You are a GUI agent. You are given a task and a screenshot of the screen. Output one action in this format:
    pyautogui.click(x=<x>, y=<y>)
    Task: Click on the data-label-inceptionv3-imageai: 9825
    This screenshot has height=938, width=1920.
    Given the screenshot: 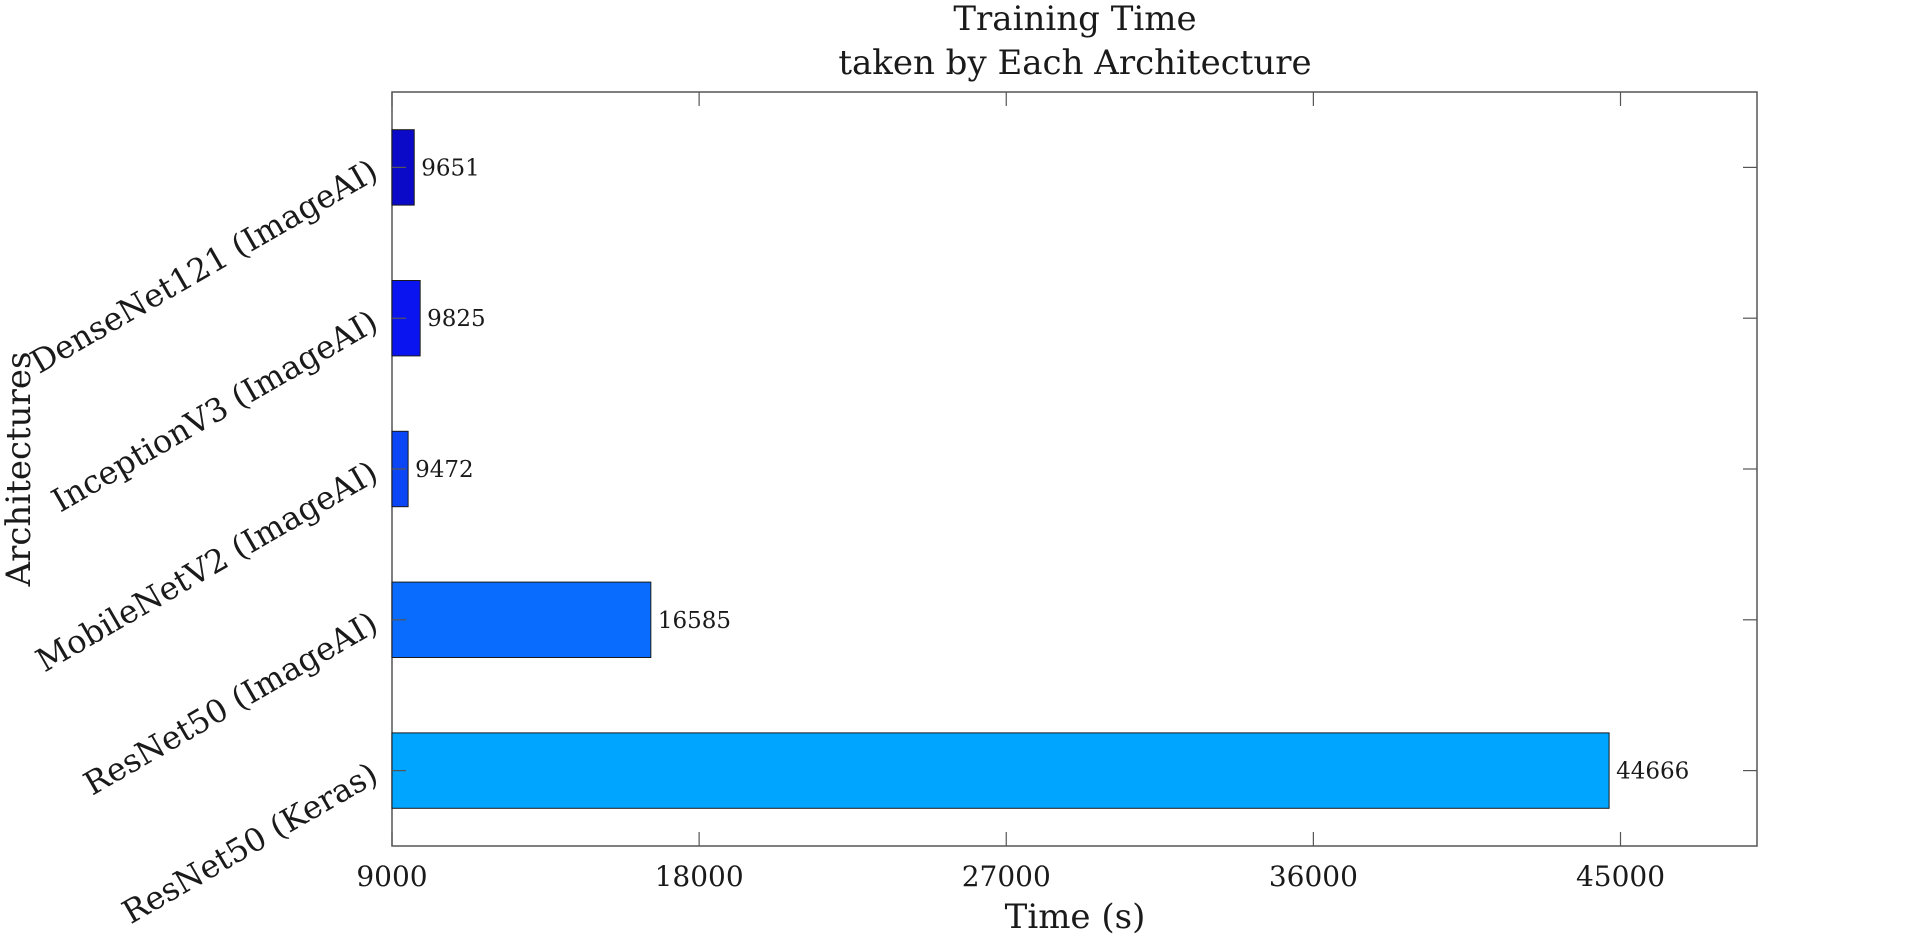 What is the action you would take?
    pyautogui.click(x=456, y=319)
    